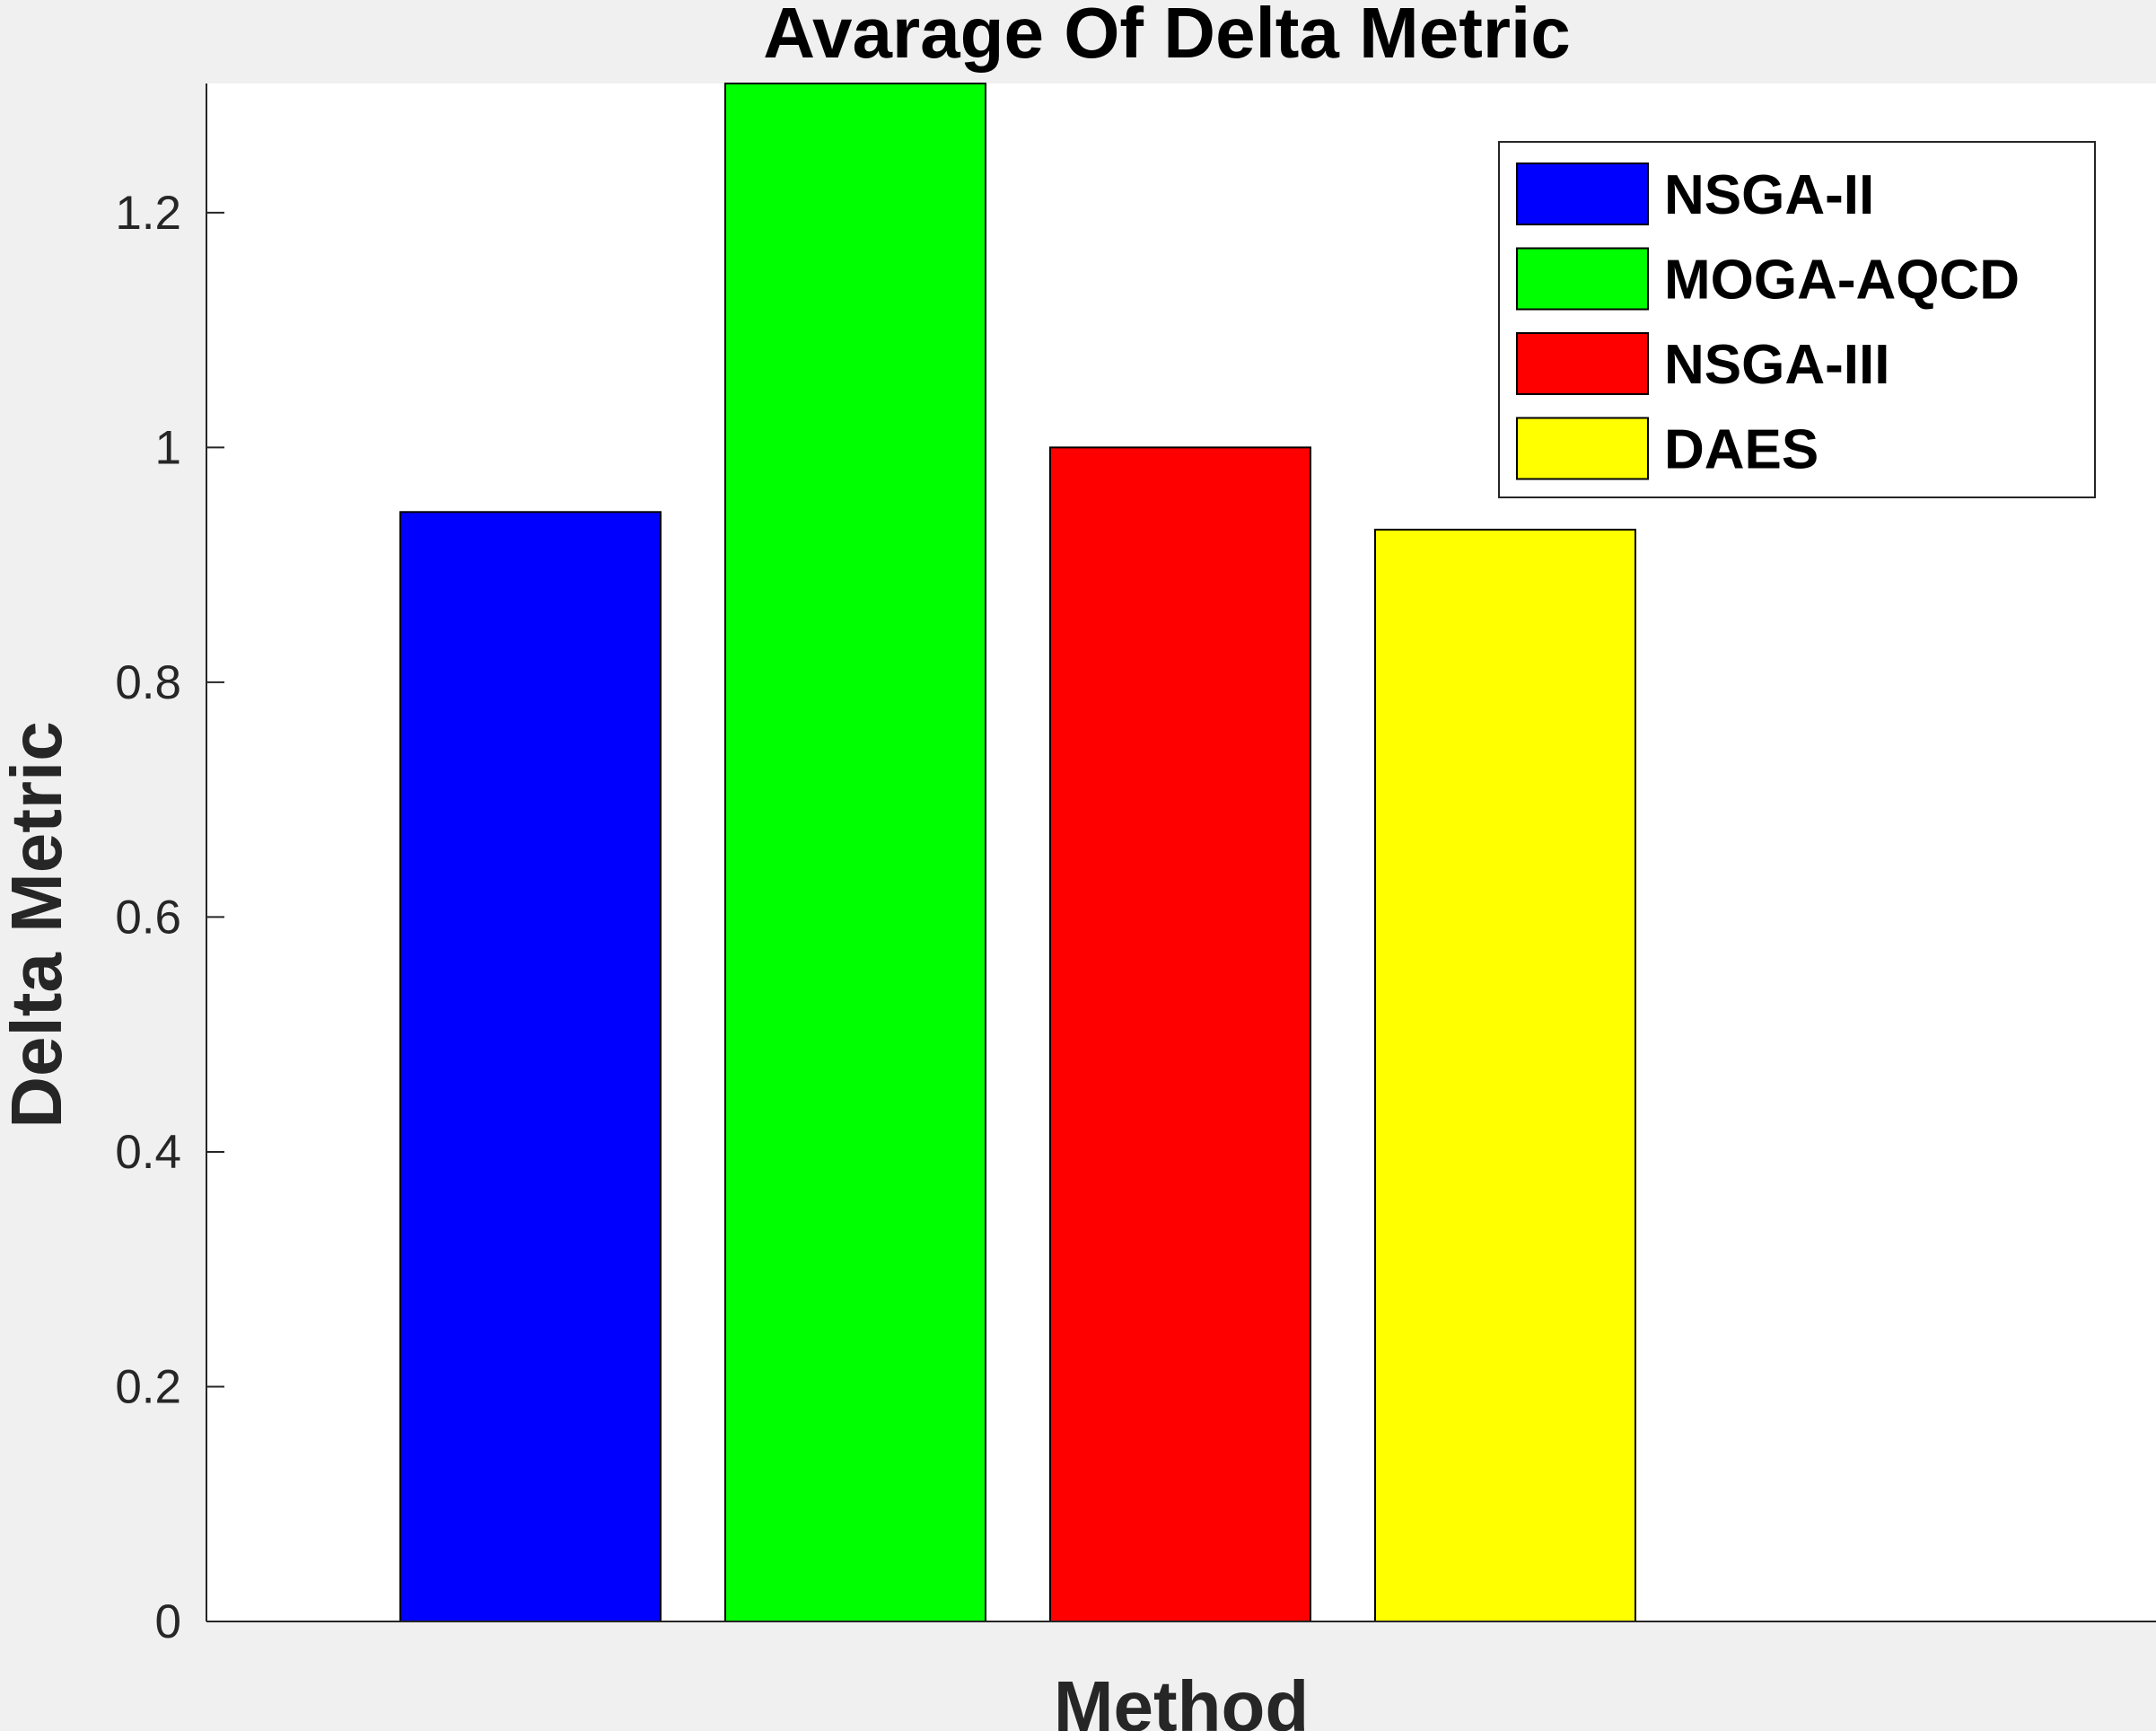 Image resolution: width=2156 pixels, height=1731 pixels. Describe the element at coordinates (1842, 281) in the screenshot. I see `legend-entry-label: MOGA-AQCD` at that location.